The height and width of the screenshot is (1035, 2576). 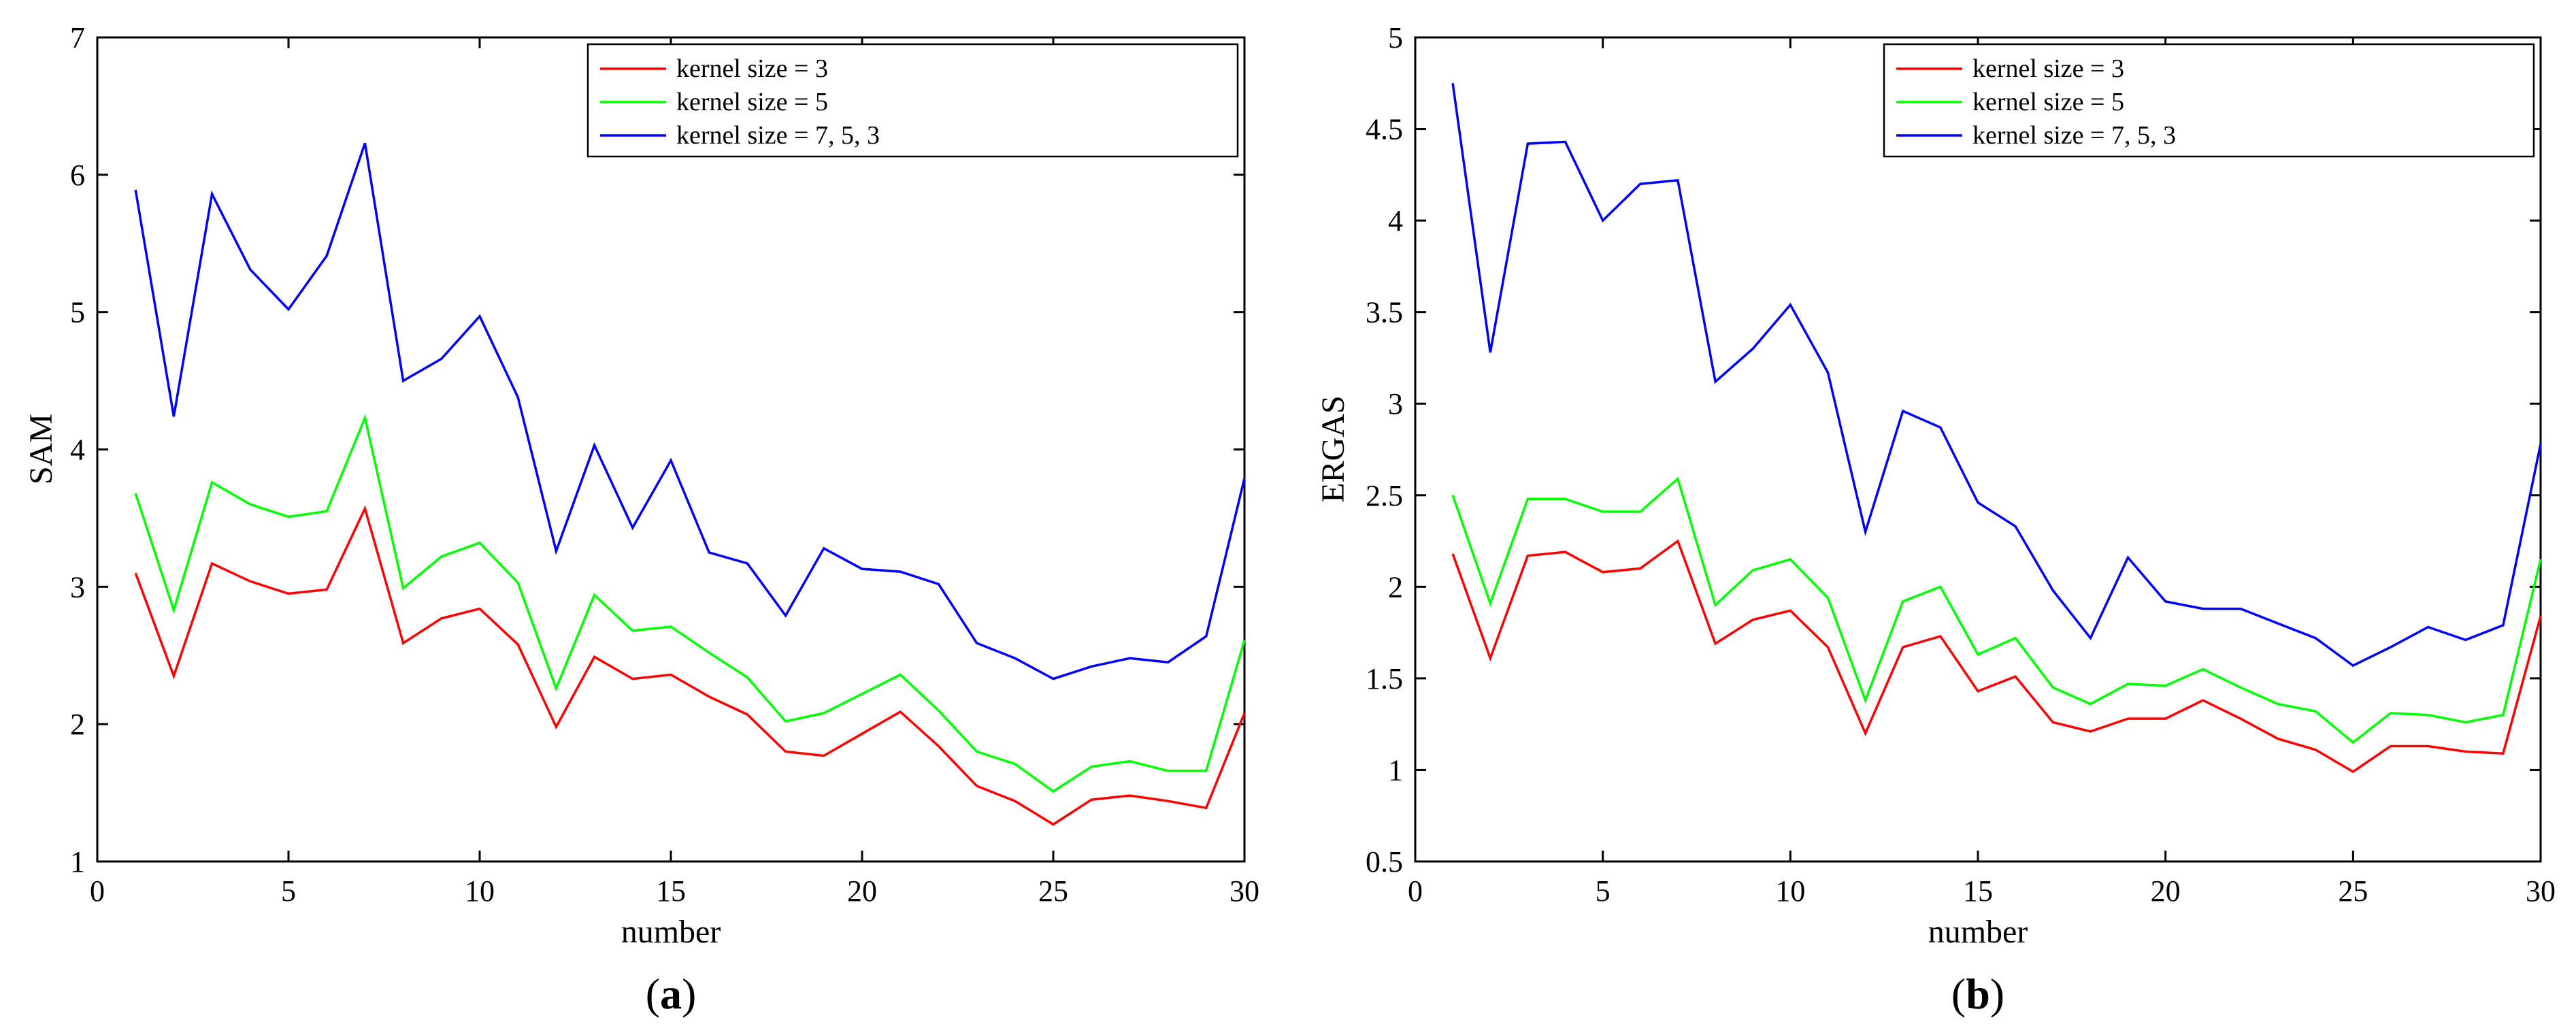 What do you see at coordinates (1385, 678) in the screenshot?
I see `y-tick-label: 1.5` at bounding box center [1385, 678].